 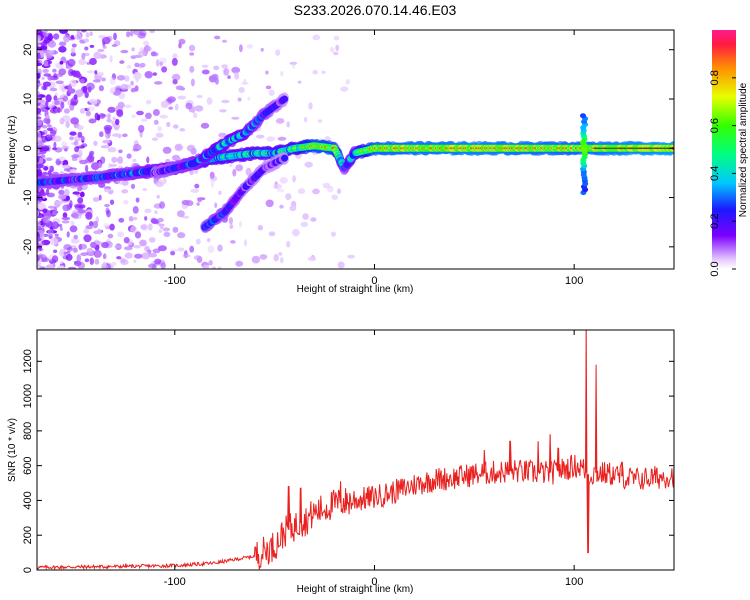 I want to click on snr-xlabel: Height of straight line (km), so click(x=355, y=589).